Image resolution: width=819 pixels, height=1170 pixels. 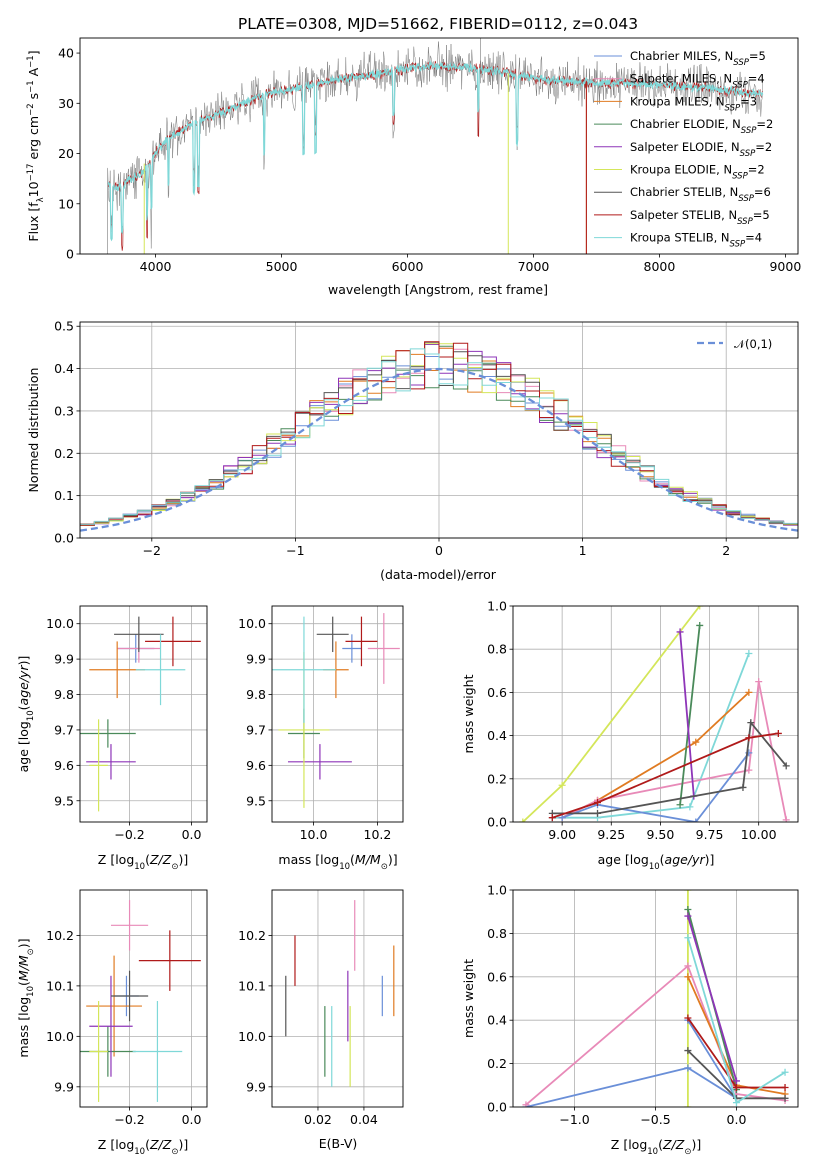 What do you see at coordinates (698, 58) in the screenshot?
I see `spectrum-legend-label: Chabrier MILES, NSSP=5` at bounding box center [698, 58].